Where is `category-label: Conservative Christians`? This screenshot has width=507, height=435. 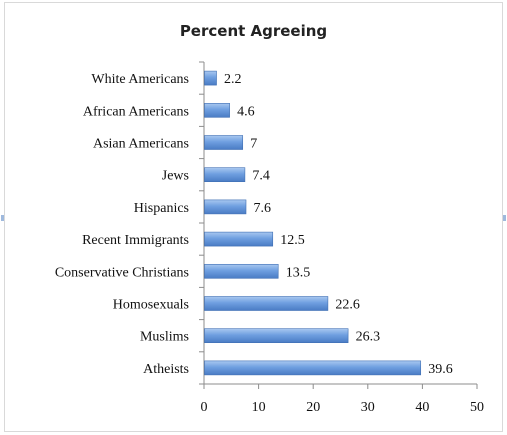
category-label: Conservative Christians is located at coordinates (122, 272).